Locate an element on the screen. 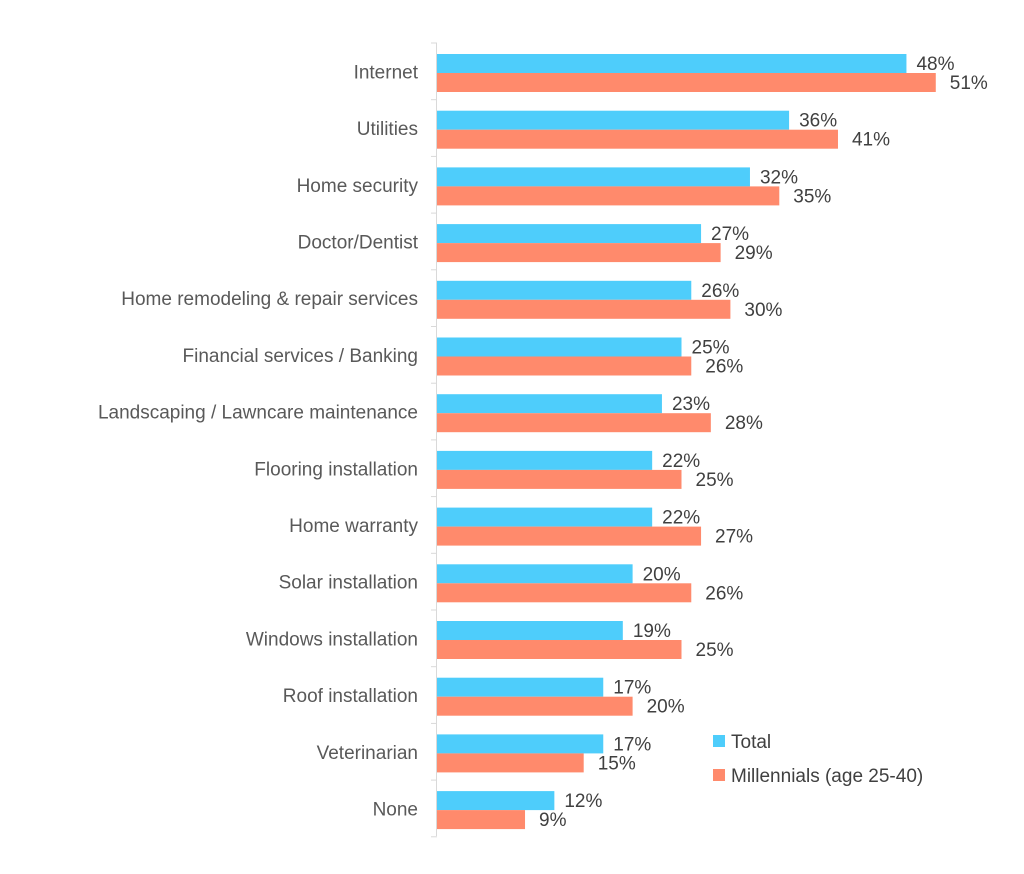 This screenshot has height=874, width=1024. category-label-financial-services-banking: Financial services / Banking is located at coordinates (301, 356).